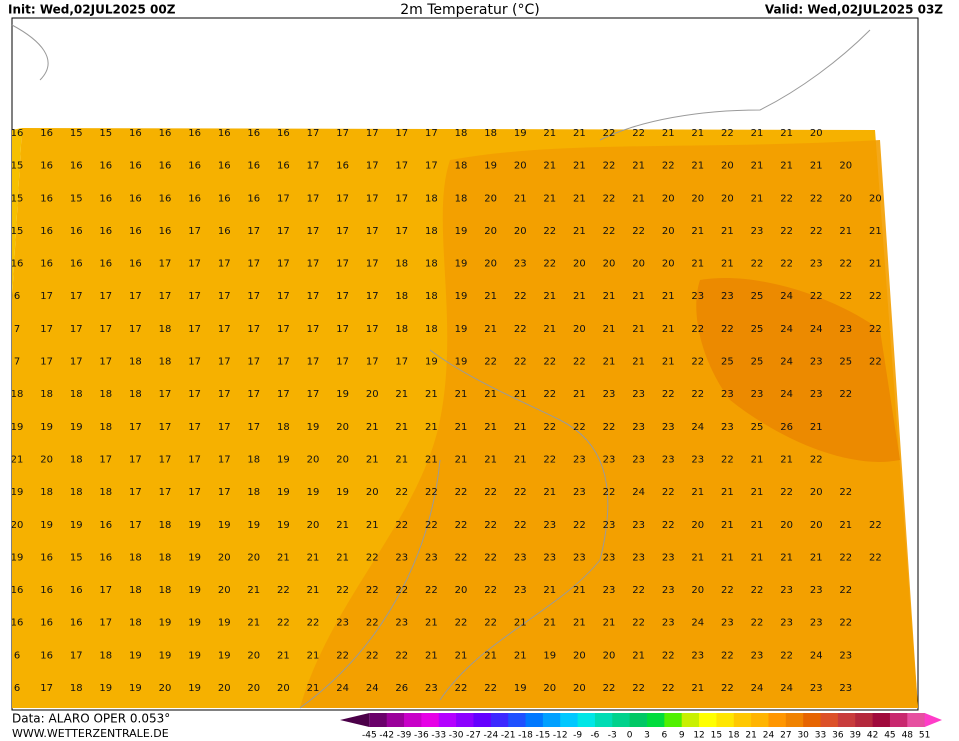 The height and width of the screenshot is (741, 959). Describe the element at coordinates (594, 736) in the screenshot. I see `colorbar-label: -6` at that location.